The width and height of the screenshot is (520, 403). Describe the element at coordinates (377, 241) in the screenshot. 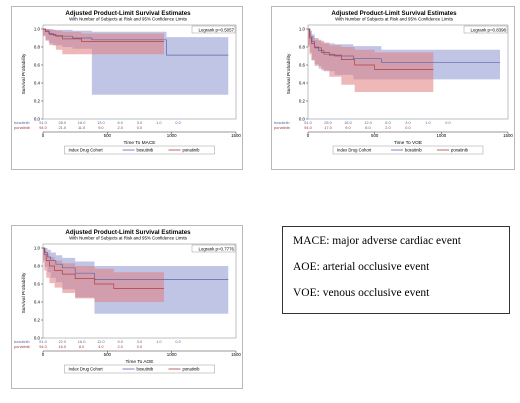

I see `definition-mace: MACE: major adverse cardiac event` at that location.